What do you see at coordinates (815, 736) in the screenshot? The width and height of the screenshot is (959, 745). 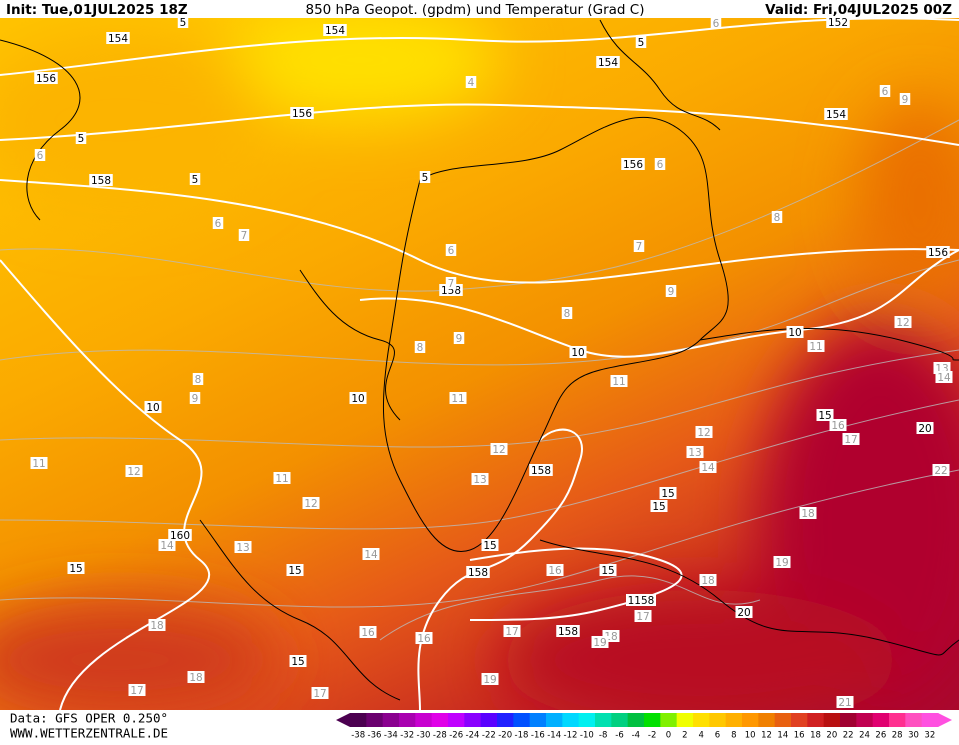 I see `colorbar-label: 18` at bounding box center [815, 736].